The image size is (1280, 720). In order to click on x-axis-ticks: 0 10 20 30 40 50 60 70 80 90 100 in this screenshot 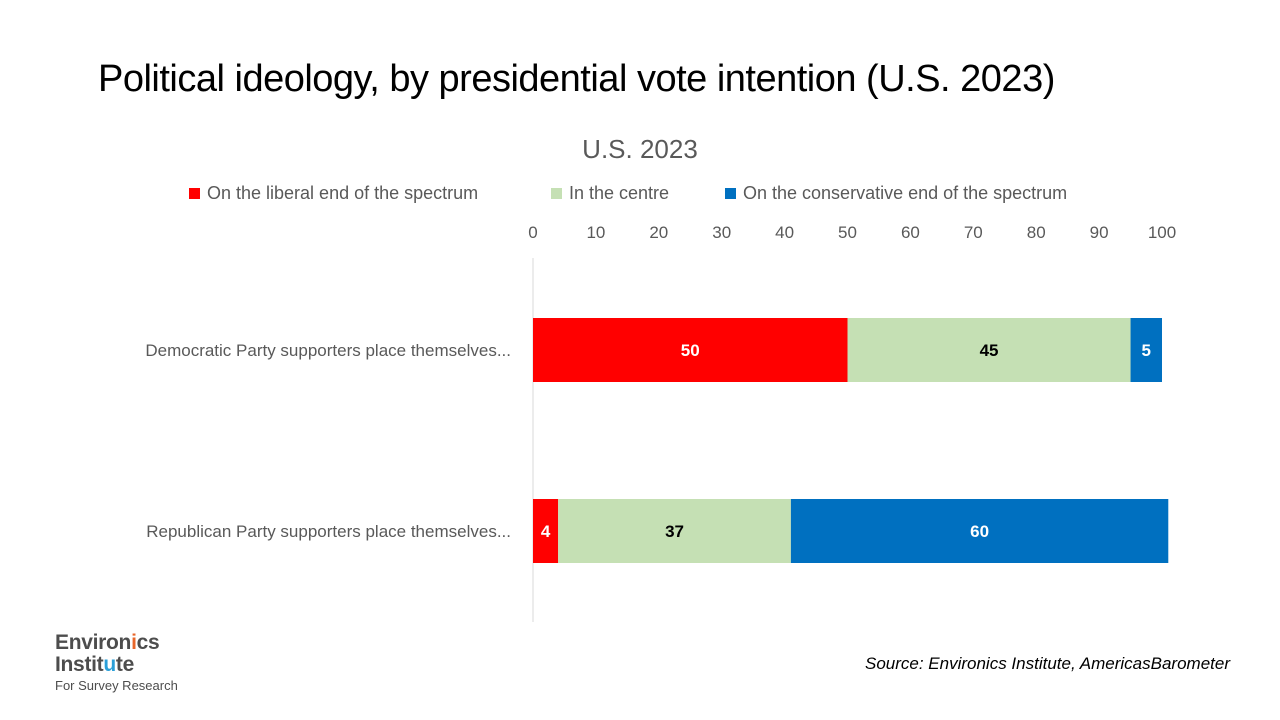, I will do `click(852, 232)`.